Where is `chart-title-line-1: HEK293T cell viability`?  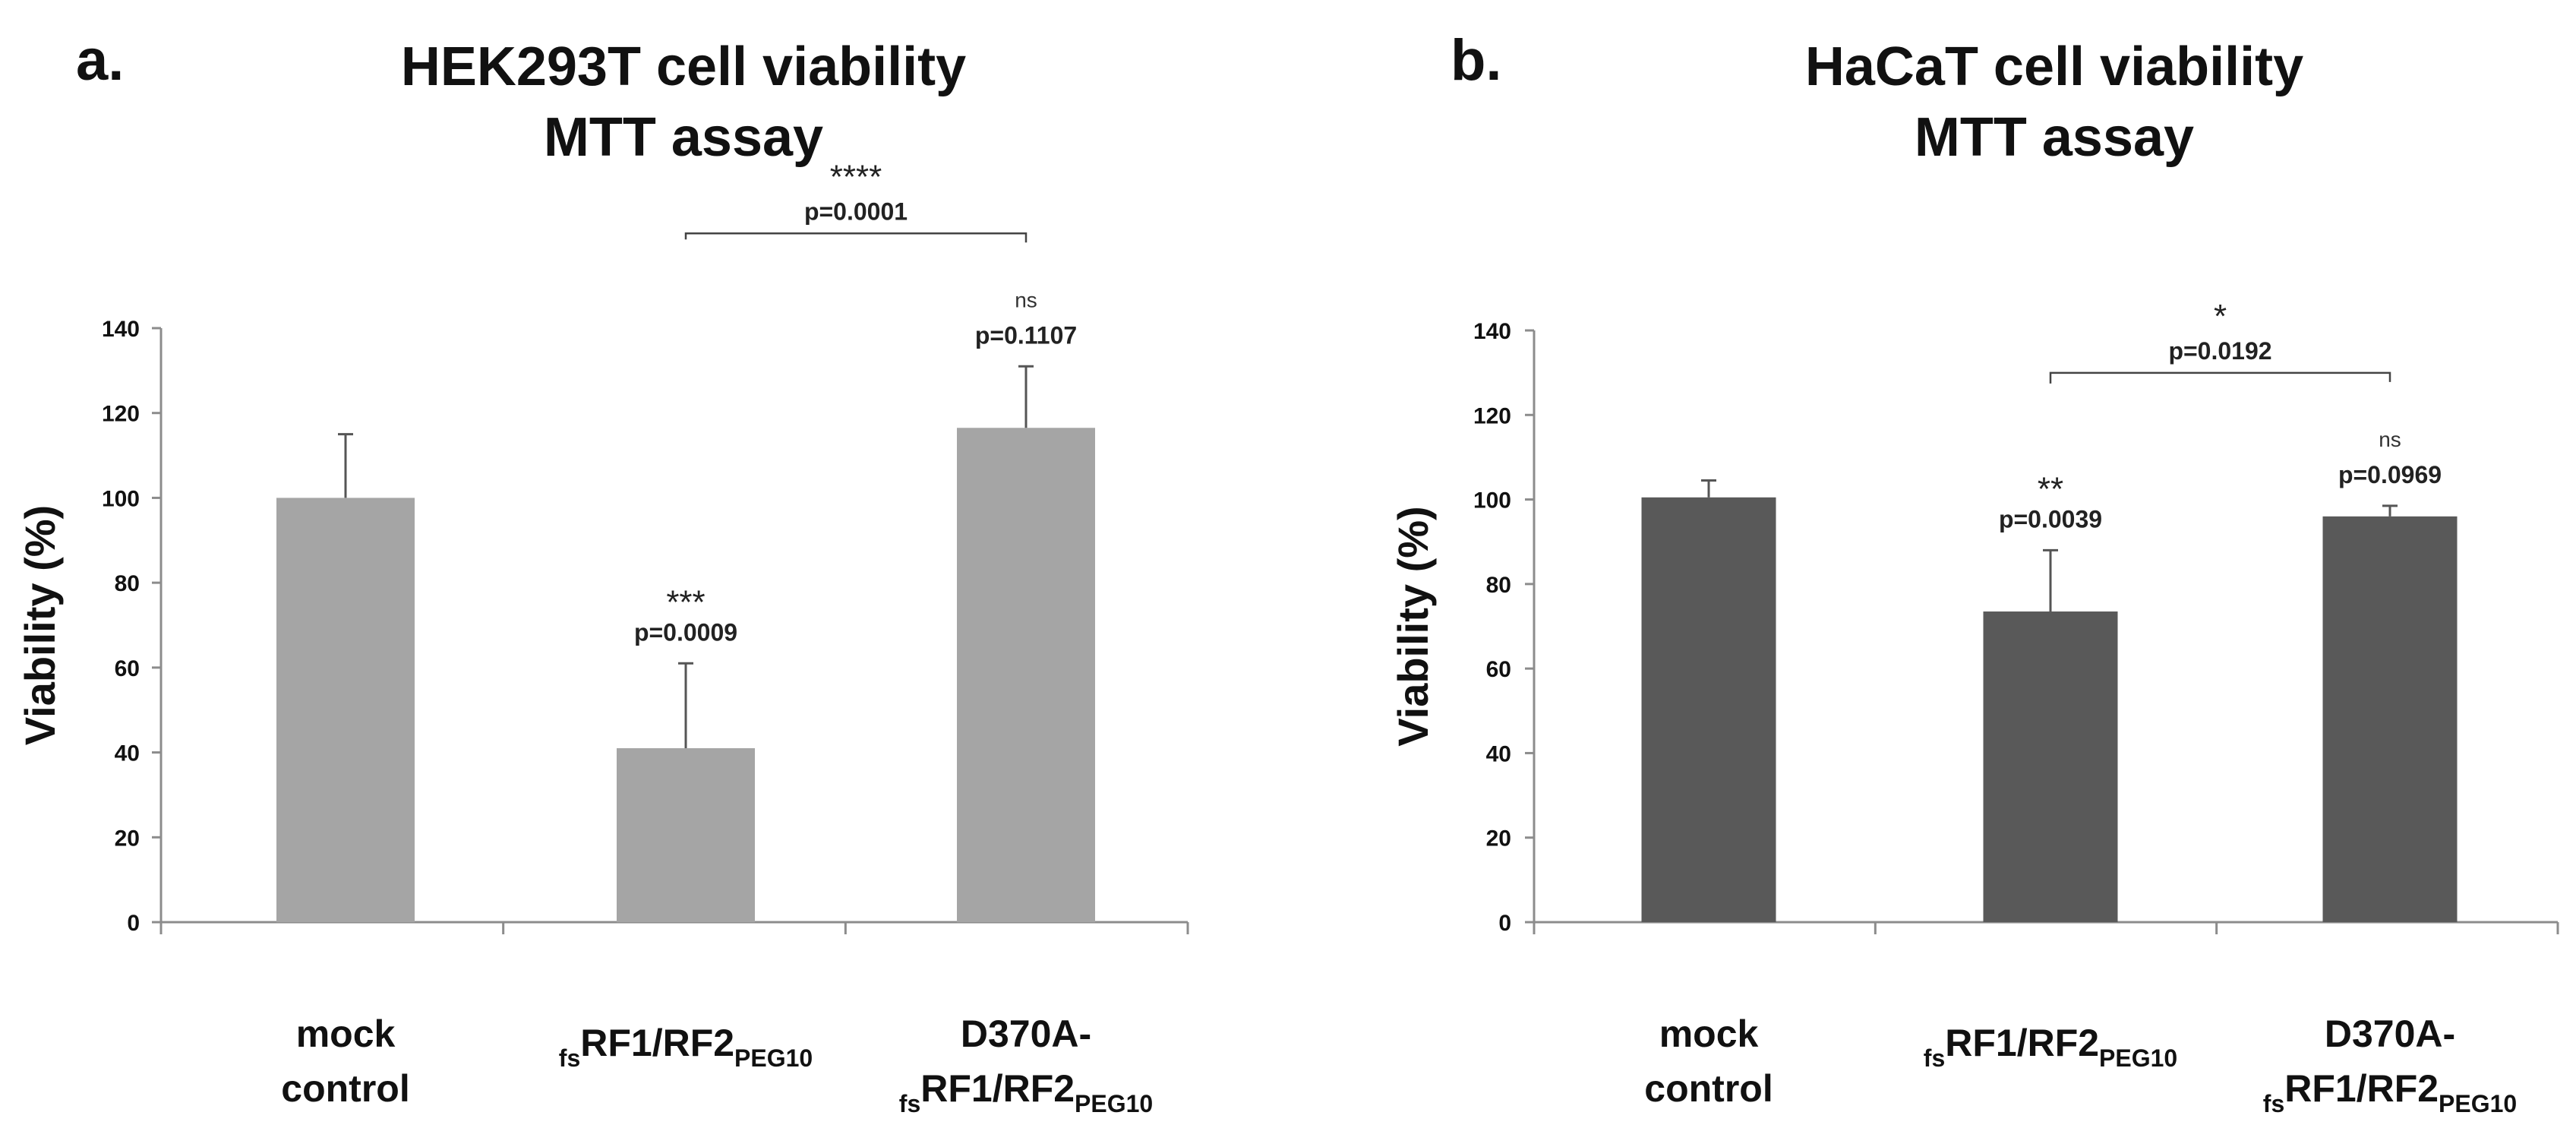 chart-title-line-1: HEK293T cell viability is located at coordinates (683, 66).